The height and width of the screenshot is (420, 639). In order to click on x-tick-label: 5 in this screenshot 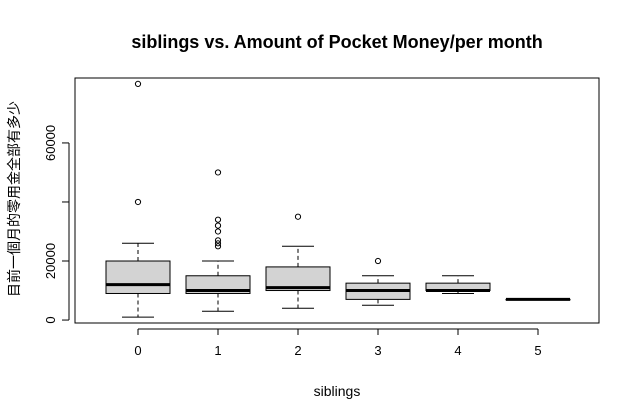, I will do `click(537, 350)`.